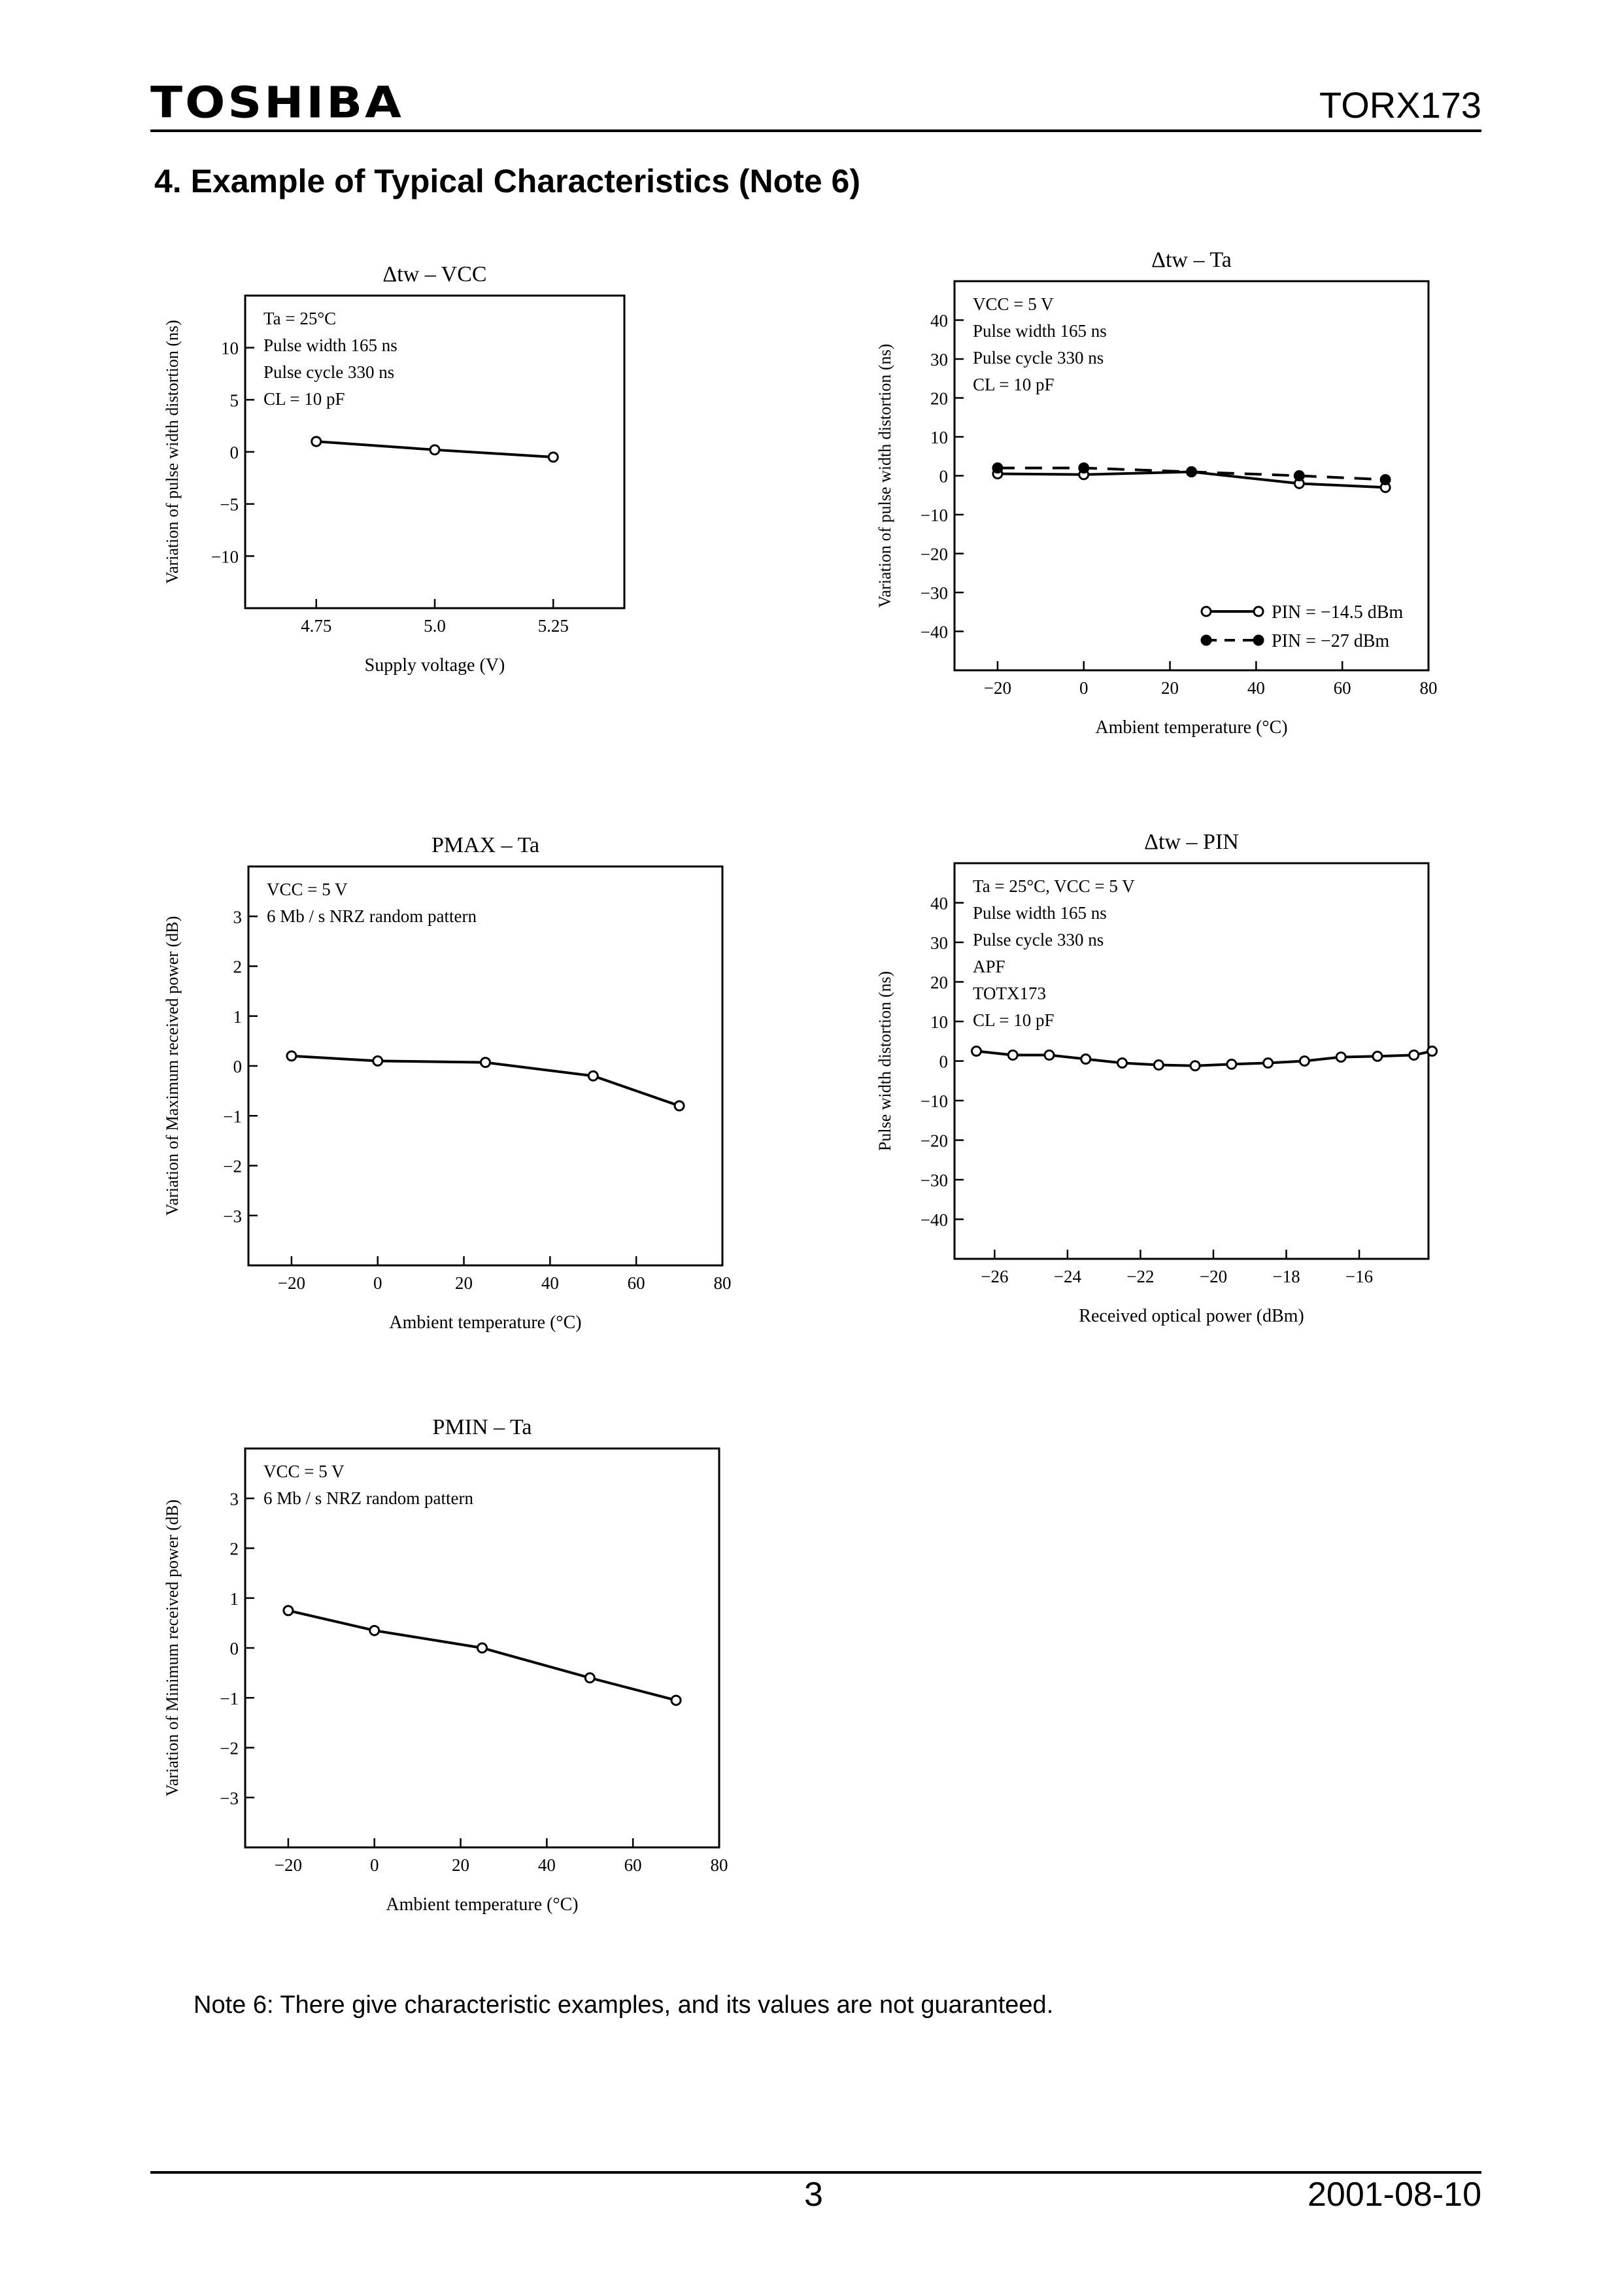 Image resolution: width=1622 pixels, height=2296 pixels. Describe the element at coordinates (316, 626) in the screenshot. I see `x-tick-label: 4.75` at that location.